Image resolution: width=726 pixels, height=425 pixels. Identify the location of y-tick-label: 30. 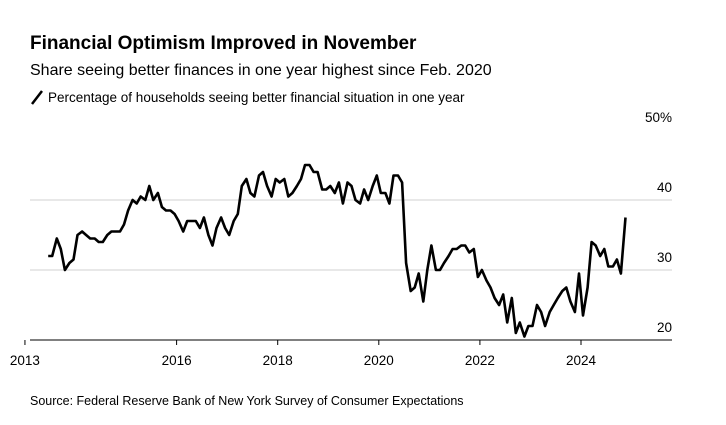
(664, 257).